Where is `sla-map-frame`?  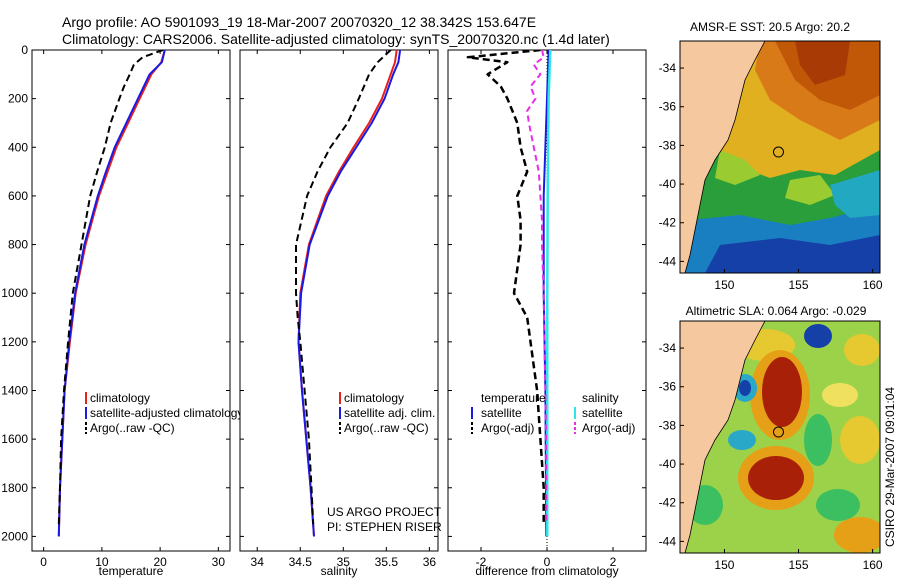 sla-map-frame is located at coordinates (780, 437).